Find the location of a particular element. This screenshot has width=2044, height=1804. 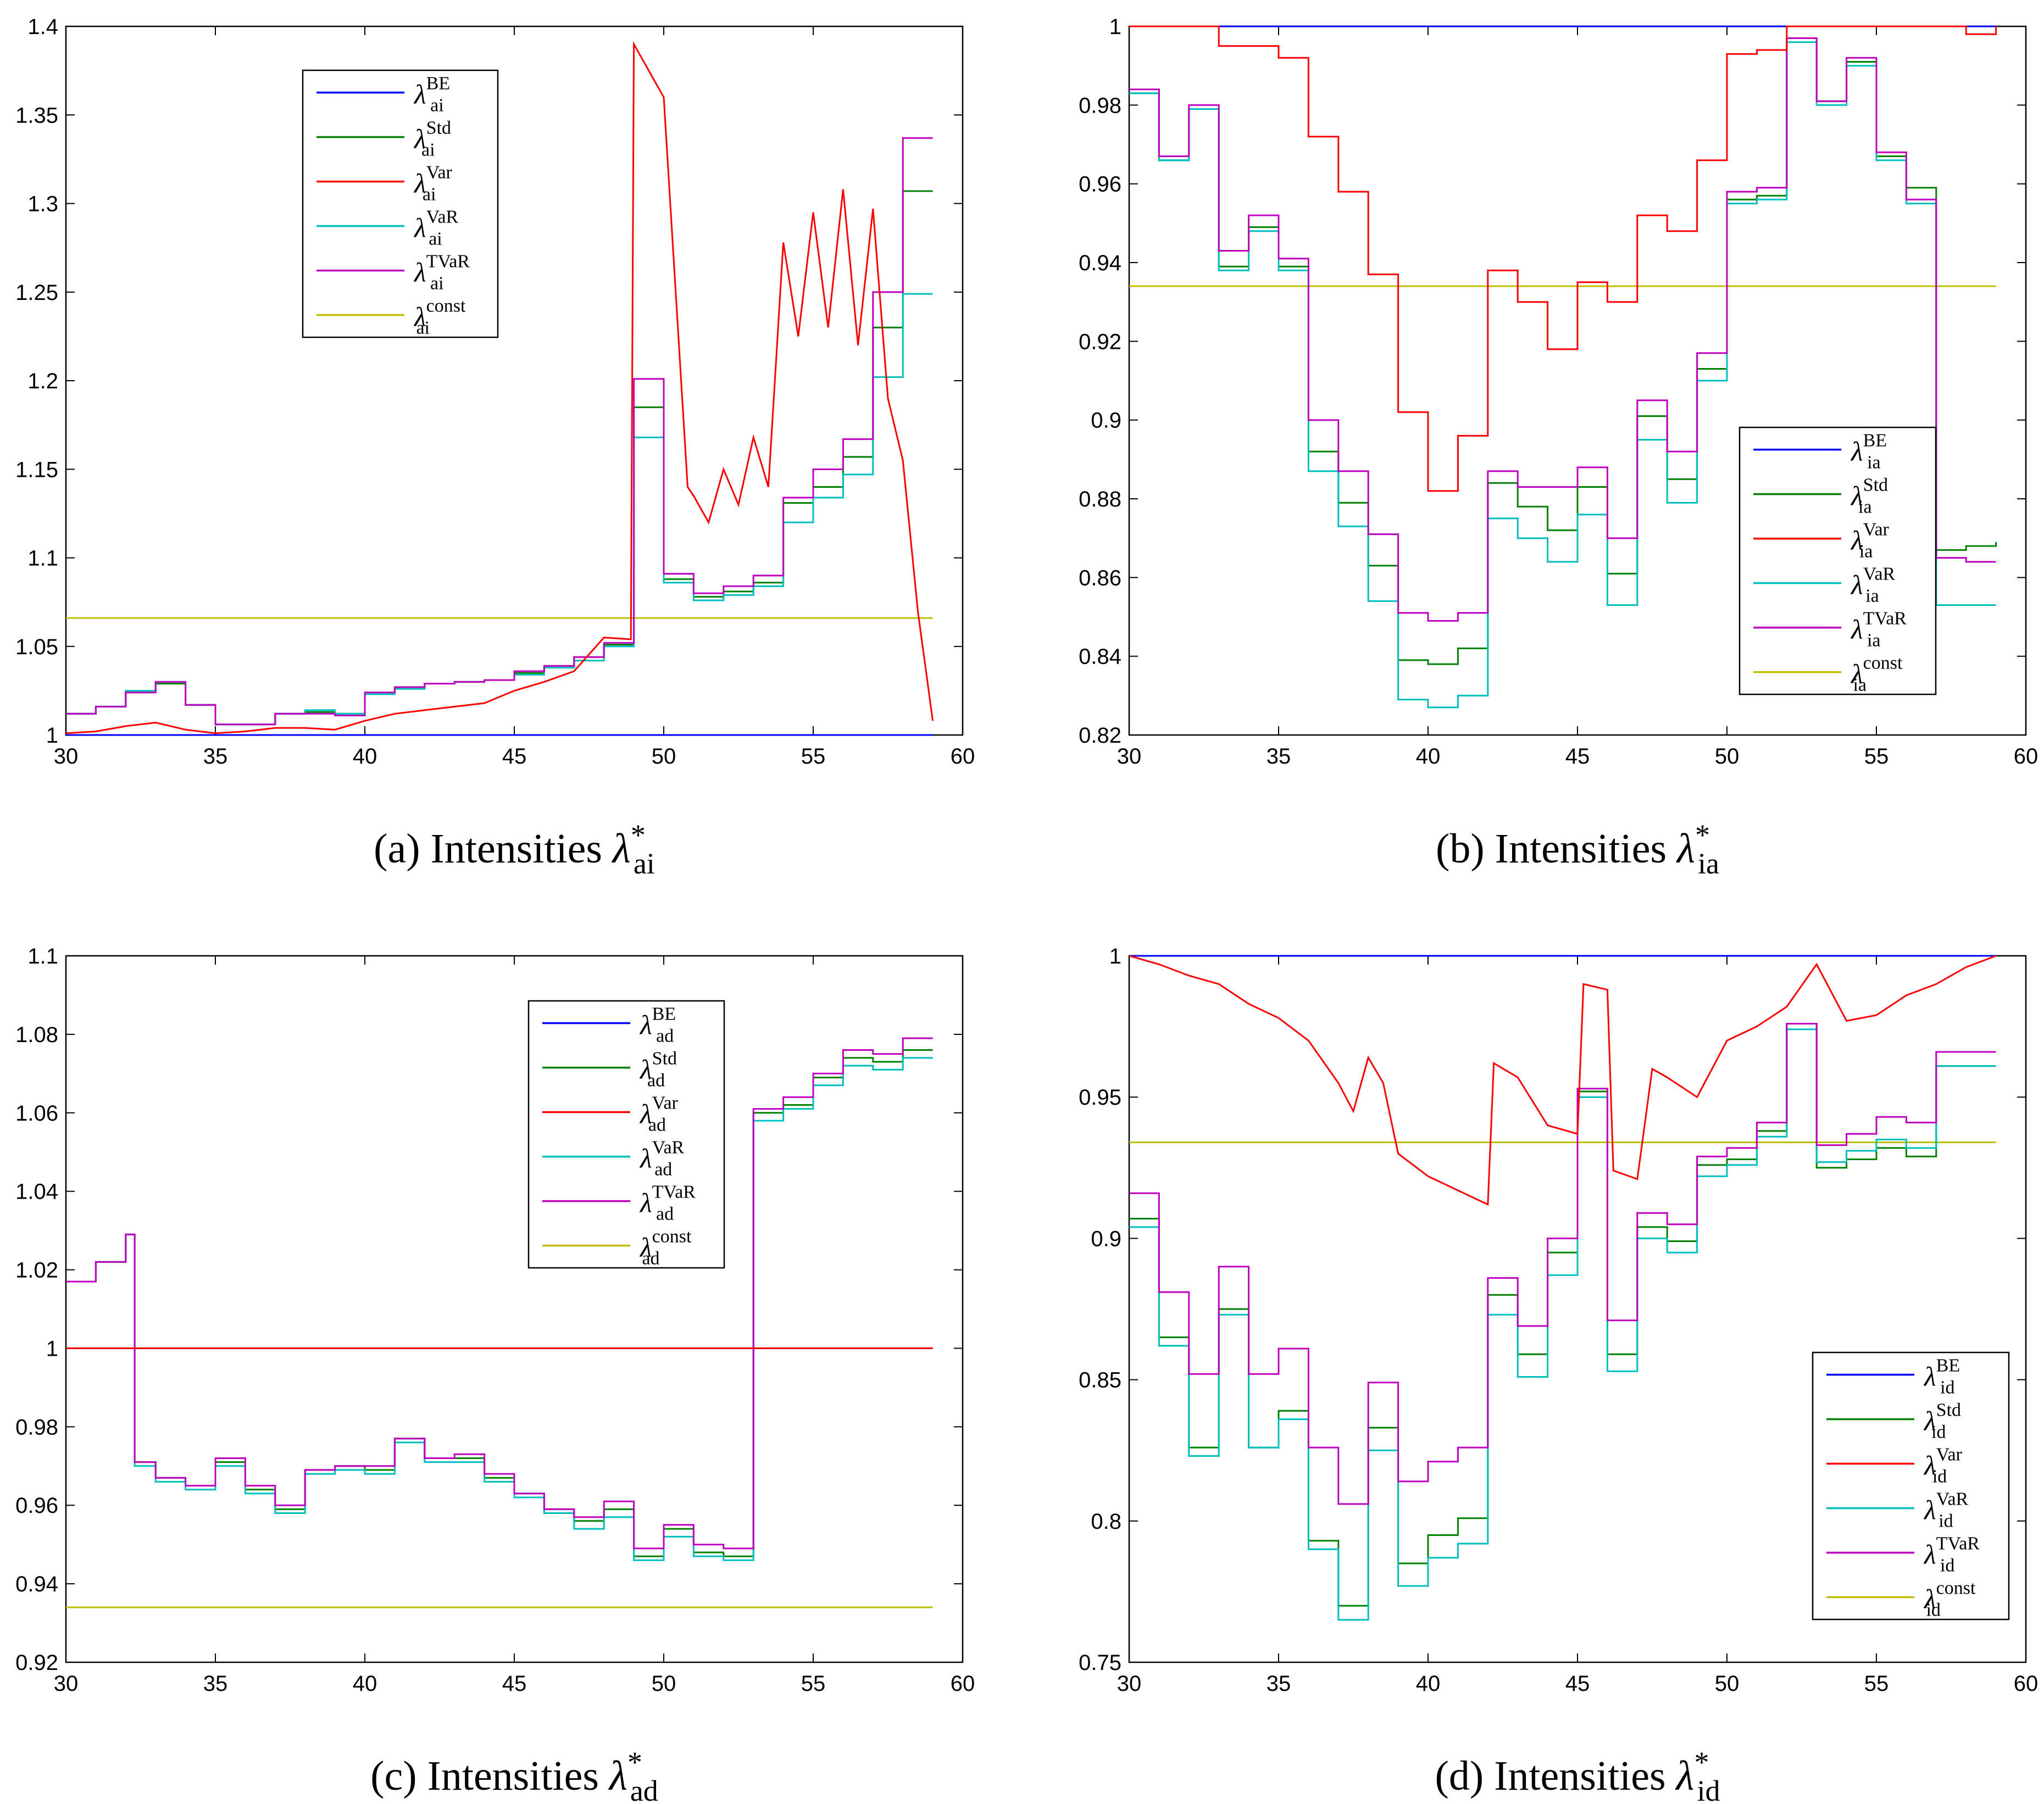

panel-caption: (c) Intensities λ* ad is located at coordinates (514, 1775).